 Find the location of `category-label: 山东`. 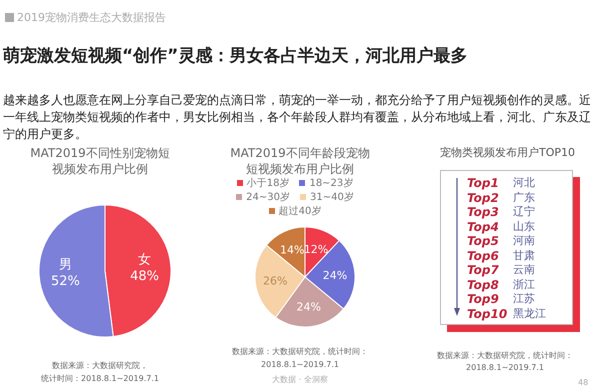

category-label: 山东 is located at coordinates (524, 227).